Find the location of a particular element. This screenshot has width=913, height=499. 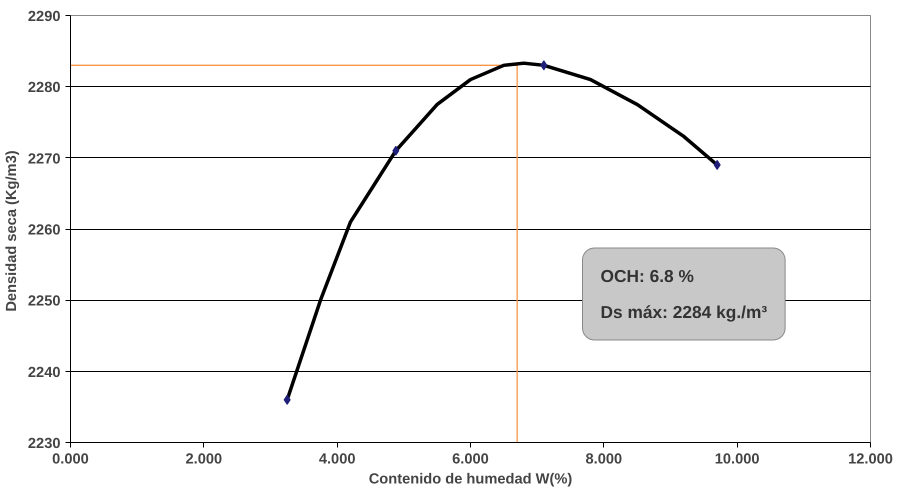

x-tick-label: 6.000 is located at coordinates (470, 460).